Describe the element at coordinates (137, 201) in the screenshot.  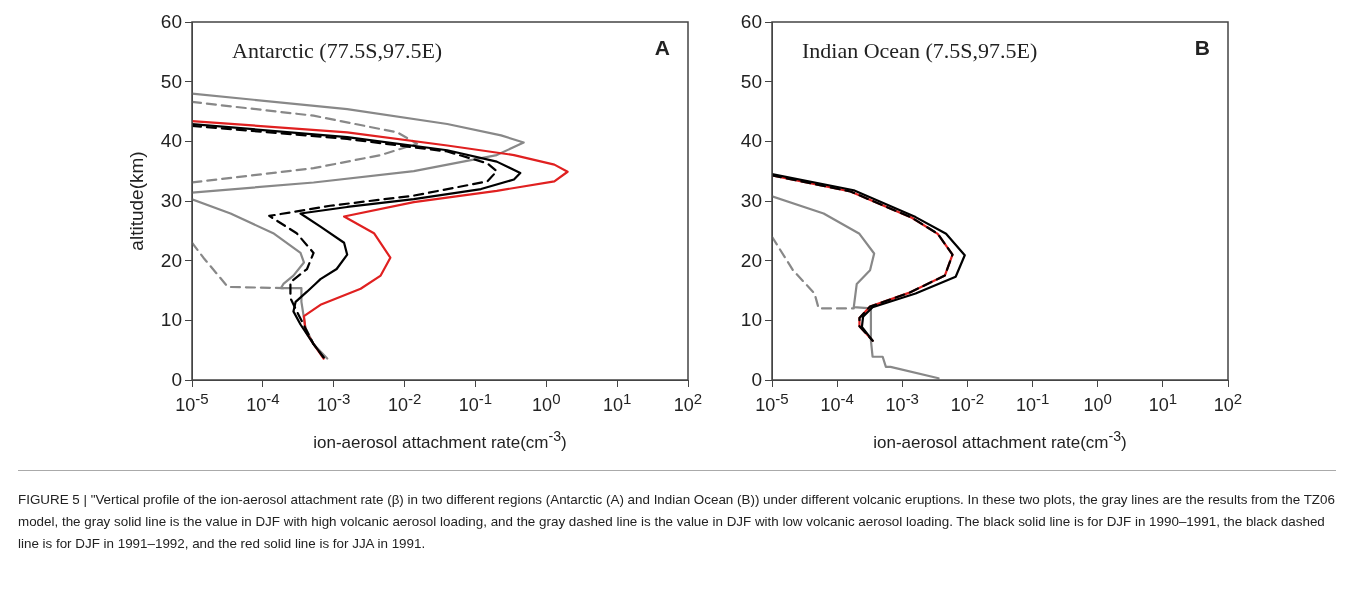
I see `y-axis-title: altitude(km)` at that location.